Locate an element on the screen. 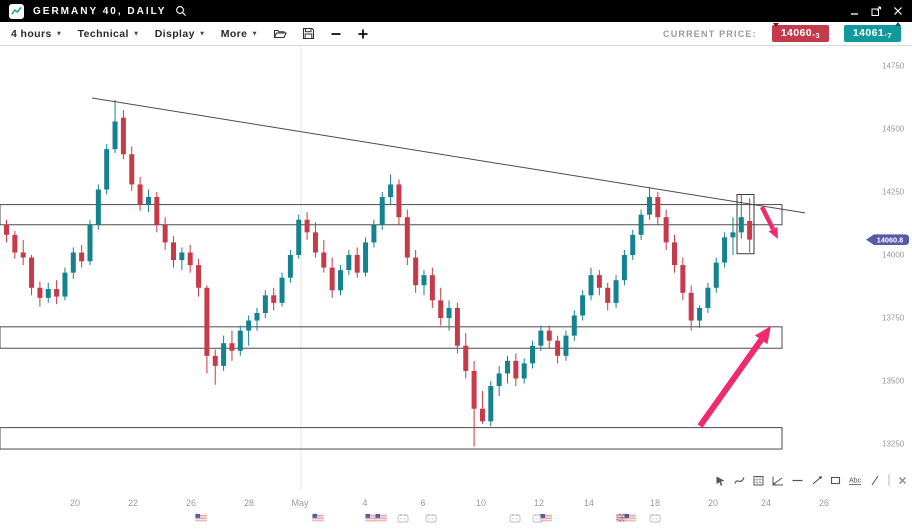  slash-tool-icon is located at coordinates (875, 480).